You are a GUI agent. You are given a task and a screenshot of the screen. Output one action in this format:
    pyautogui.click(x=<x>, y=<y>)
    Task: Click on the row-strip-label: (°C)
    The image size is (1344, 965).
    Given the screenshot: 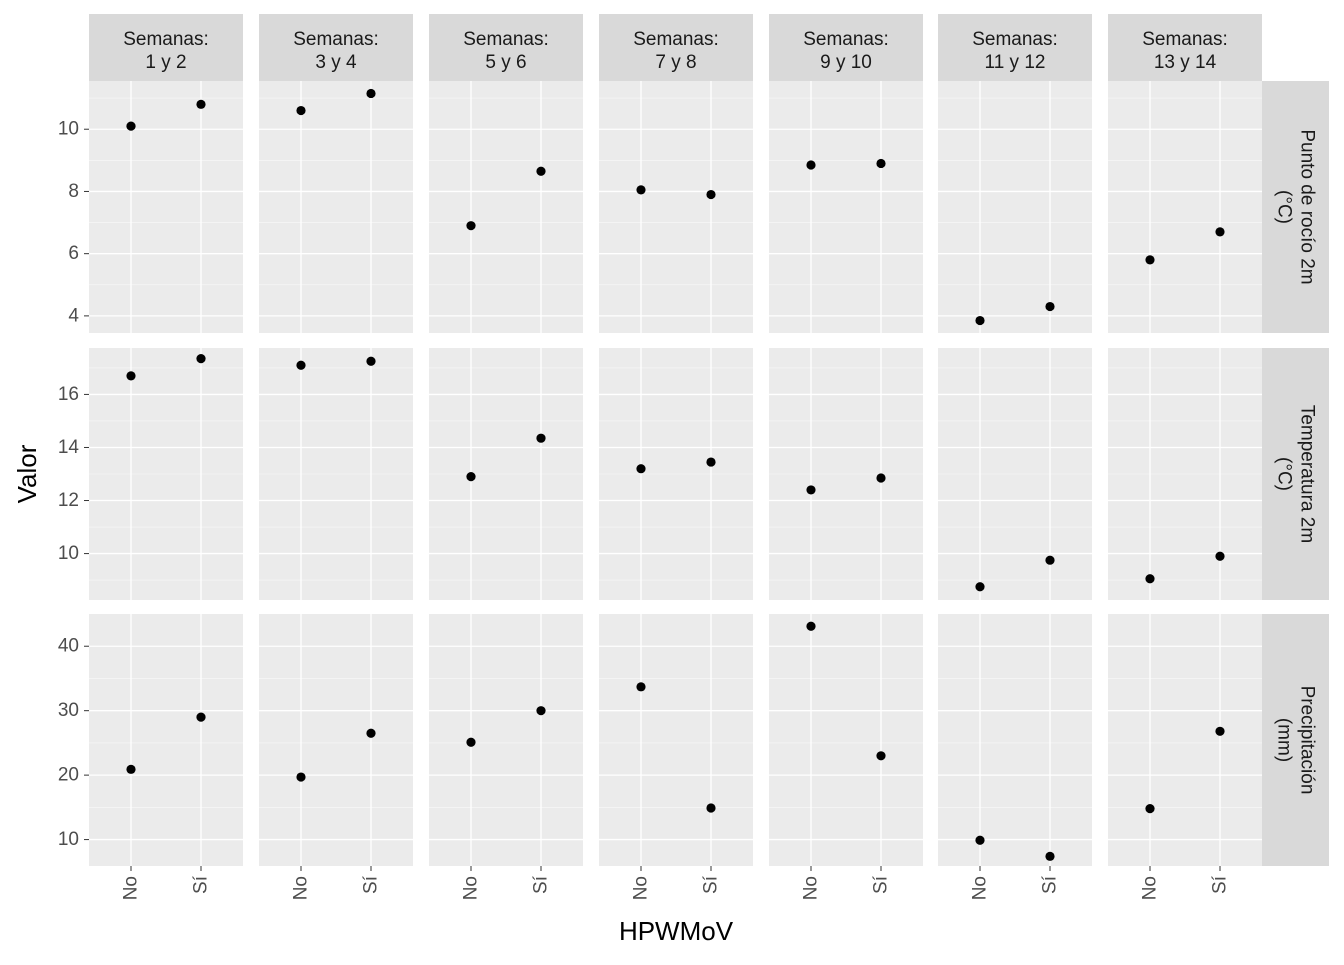 What is the action you would take?
    pyautogui.click(x=1284, y=474)
    